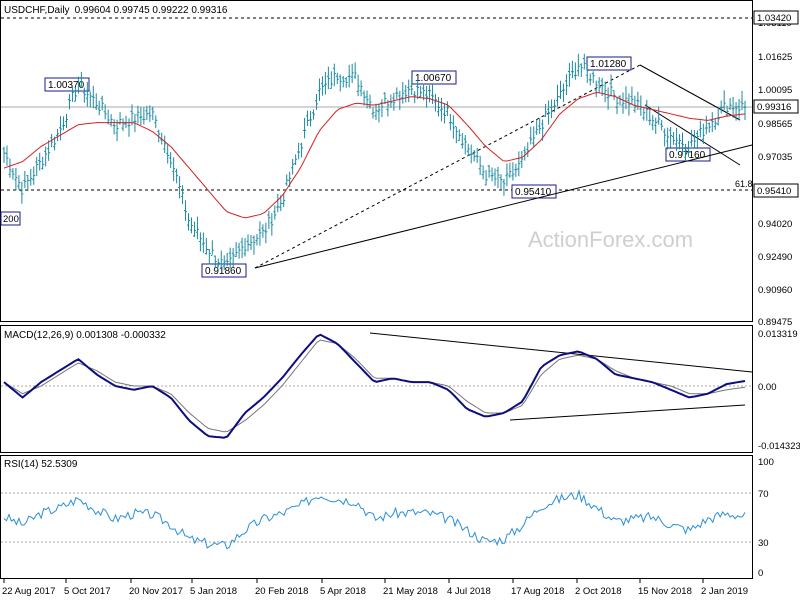 This screenshot has height=605, width=800. I want to click on svg-text: 0.99316, so click(774, 107).